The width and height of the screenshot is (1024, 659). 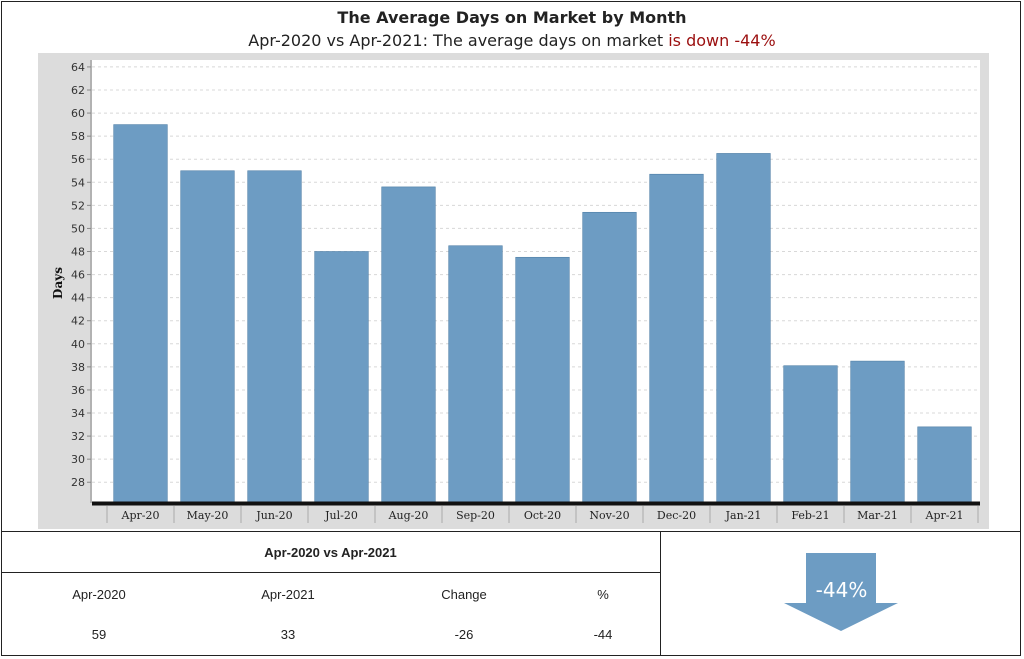 I want to click on y-tick-label: 52, so click(x=78, y=205).